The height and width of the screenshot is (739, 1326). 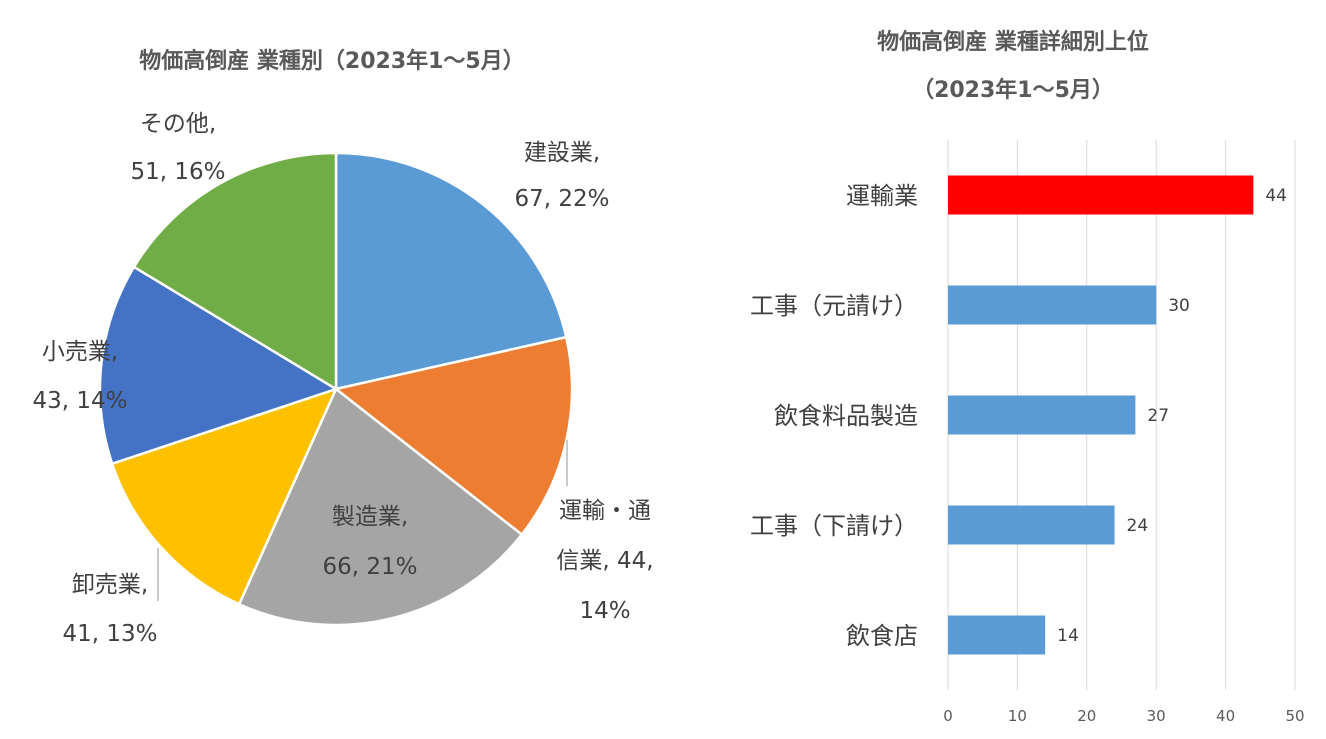 I want to click on bar-data-label: 14, so click(x=1068, y=636).